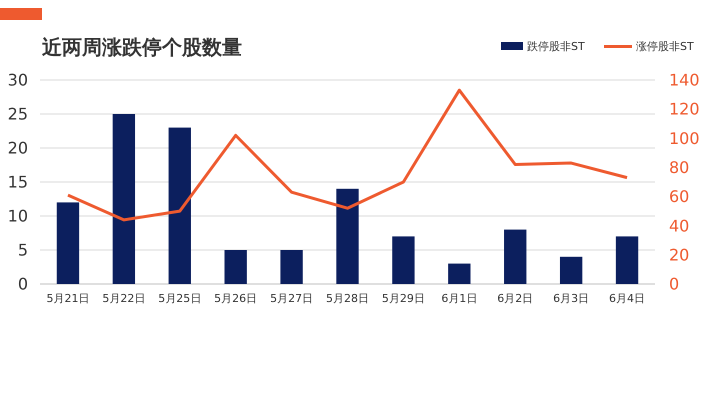  Describe the element at coordinates (141, 47) in the screenshot. I see `chart-title: 近两周涨跌停个股数量` at that location.